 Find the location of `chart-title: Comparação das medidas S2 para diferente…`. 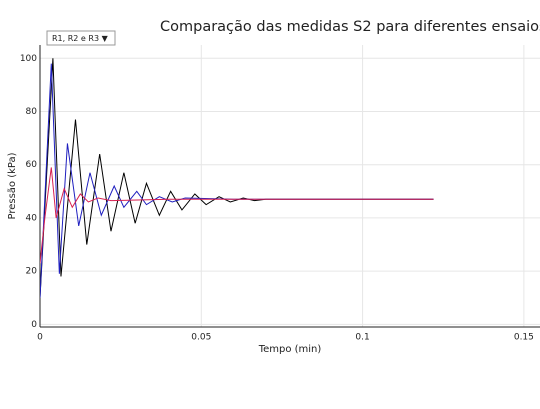

chart-title: Comparação das medidas S2 para diferente… is located at coordinates (350, 27).